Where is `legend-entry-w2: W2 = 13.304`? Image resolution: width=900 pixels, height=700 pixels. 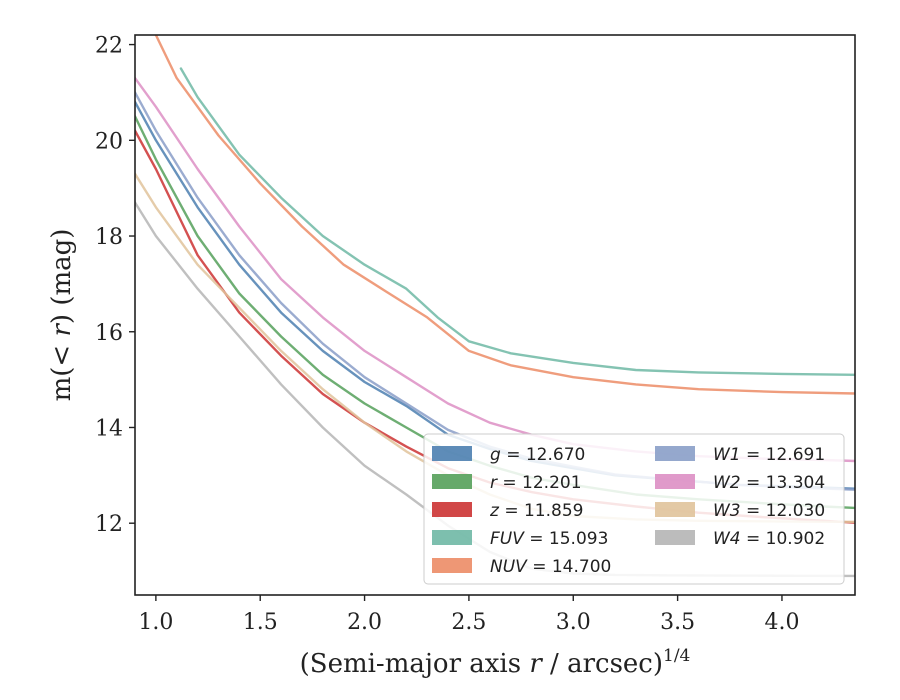 legend-entry-w2: W2 = 13.304 is located at coordinates (740, 483).